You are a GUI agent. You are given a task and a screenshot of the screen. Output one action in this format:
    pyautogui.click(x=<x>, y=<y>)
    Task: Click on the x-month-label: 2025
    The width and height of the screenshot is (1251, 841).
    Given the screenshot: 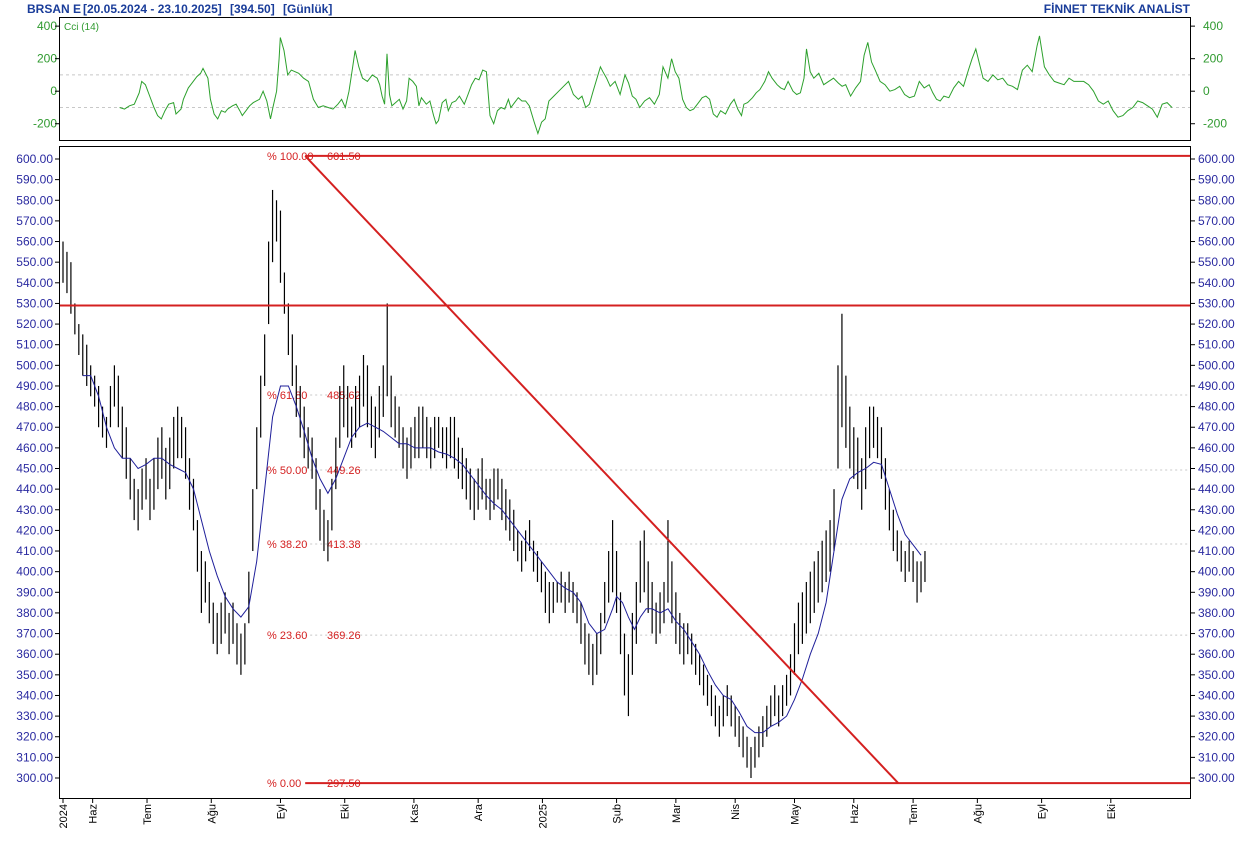 What is the action you would take?
    pyautogui.click(x=543, y=816)
    